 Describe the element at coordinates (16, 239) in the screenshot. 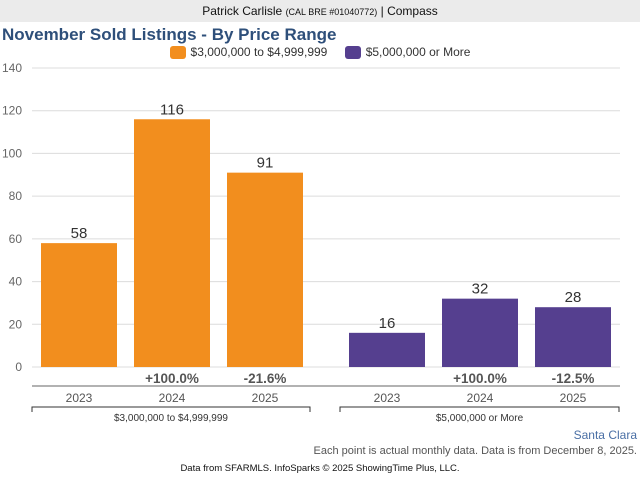

I see `y-tick-label: 60` at that location.